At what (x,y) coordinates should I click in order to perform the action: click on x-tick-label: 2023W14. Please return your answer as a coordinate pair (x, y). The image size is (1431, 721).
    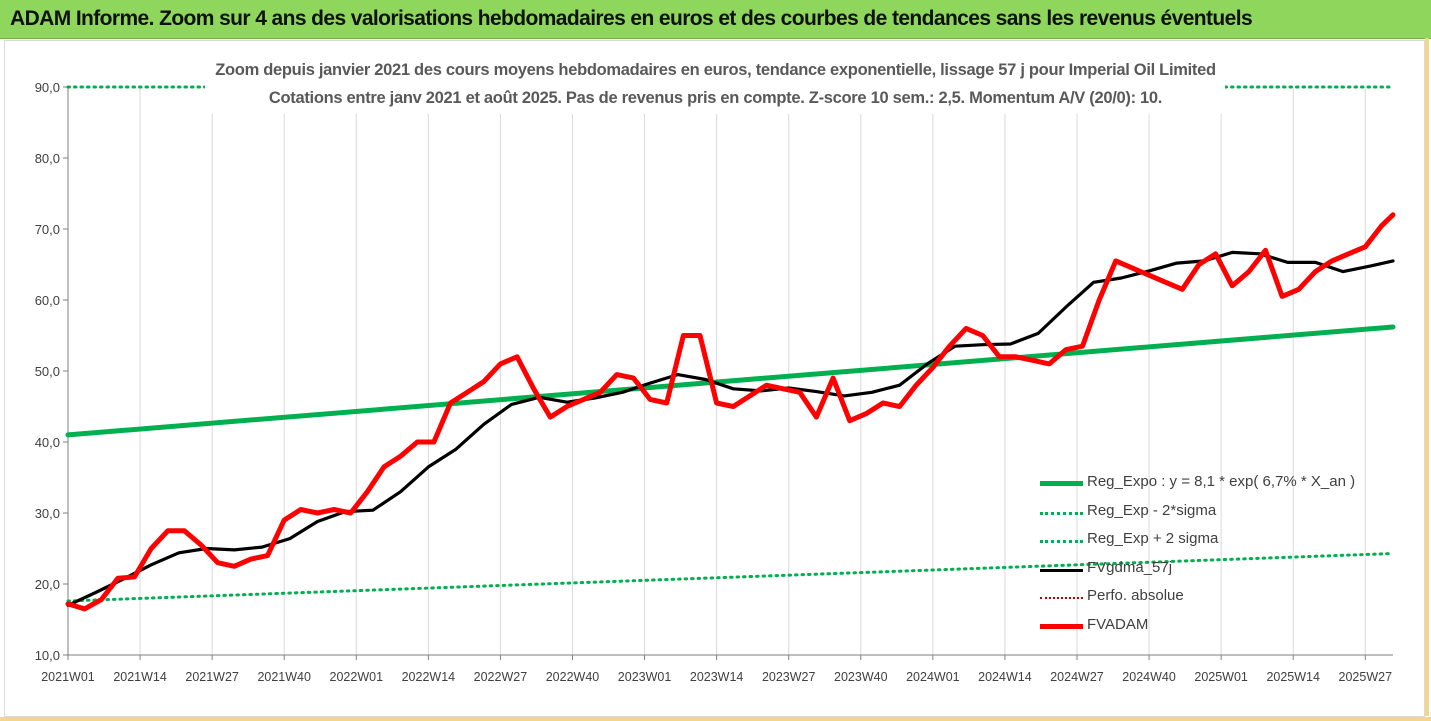
    Looking at the image, I should click on (717, 677).